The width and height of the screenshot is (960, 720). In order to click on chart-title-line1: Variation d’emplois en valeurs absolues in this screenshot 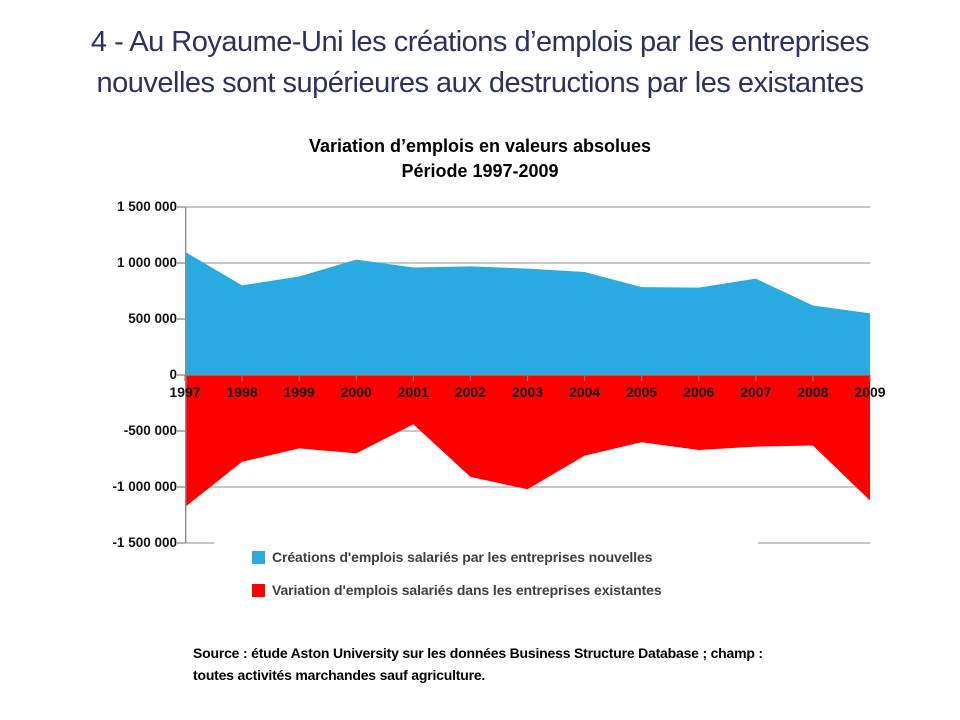, I will do `click(480, 146)`.